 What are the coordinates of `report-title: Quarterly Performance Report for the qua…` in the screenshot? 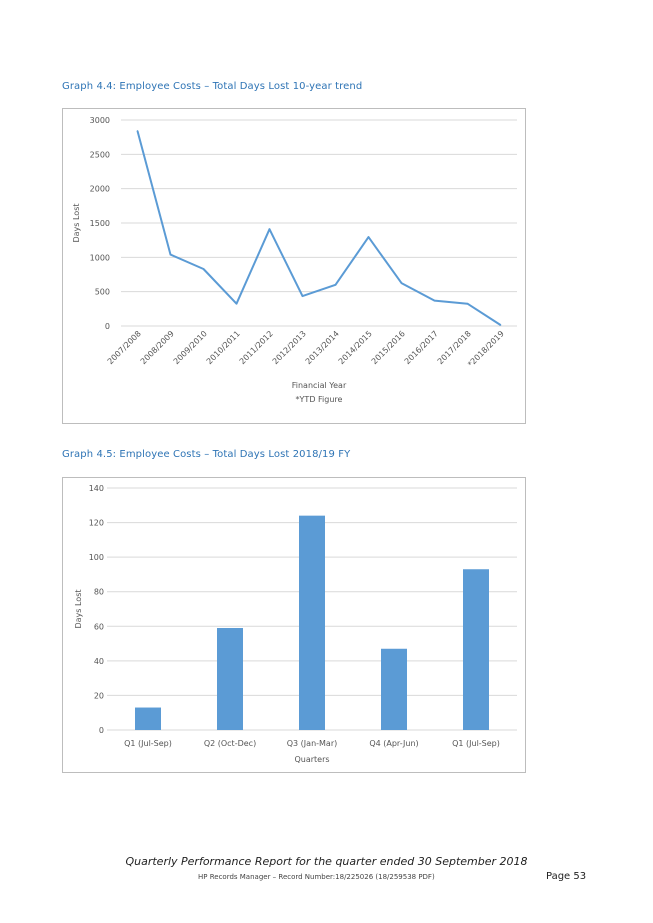 It's located at (326, 861).